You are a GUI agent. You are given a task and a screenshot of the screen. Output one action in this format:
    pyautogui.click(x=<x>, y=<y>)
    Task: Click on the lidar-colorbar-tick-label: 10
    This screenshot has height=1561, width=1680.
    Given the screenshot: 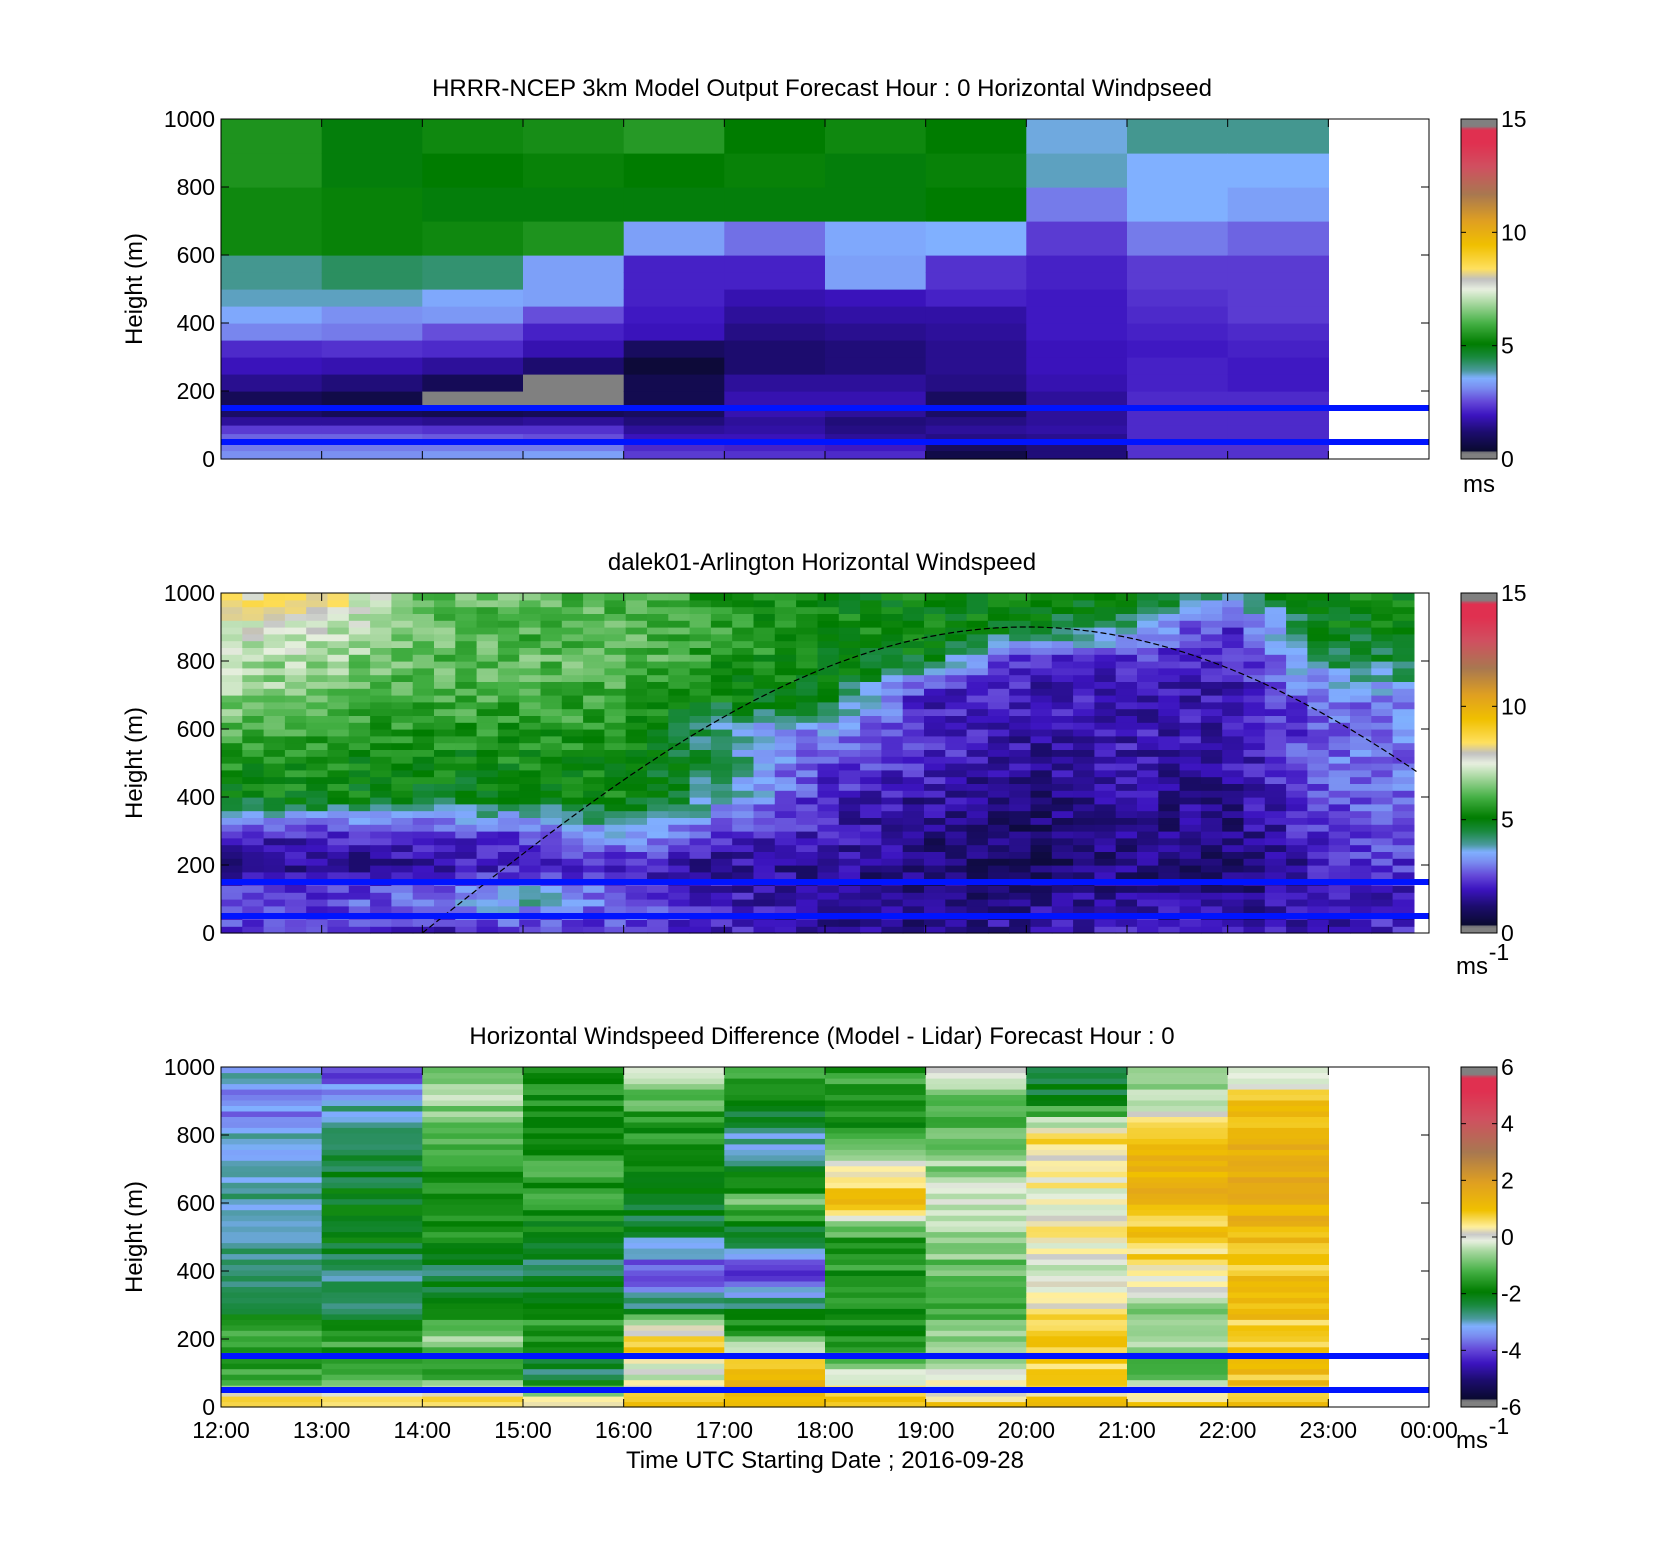 What is the action you would take?
    pyautogui.click(x=1514, y=706)
    